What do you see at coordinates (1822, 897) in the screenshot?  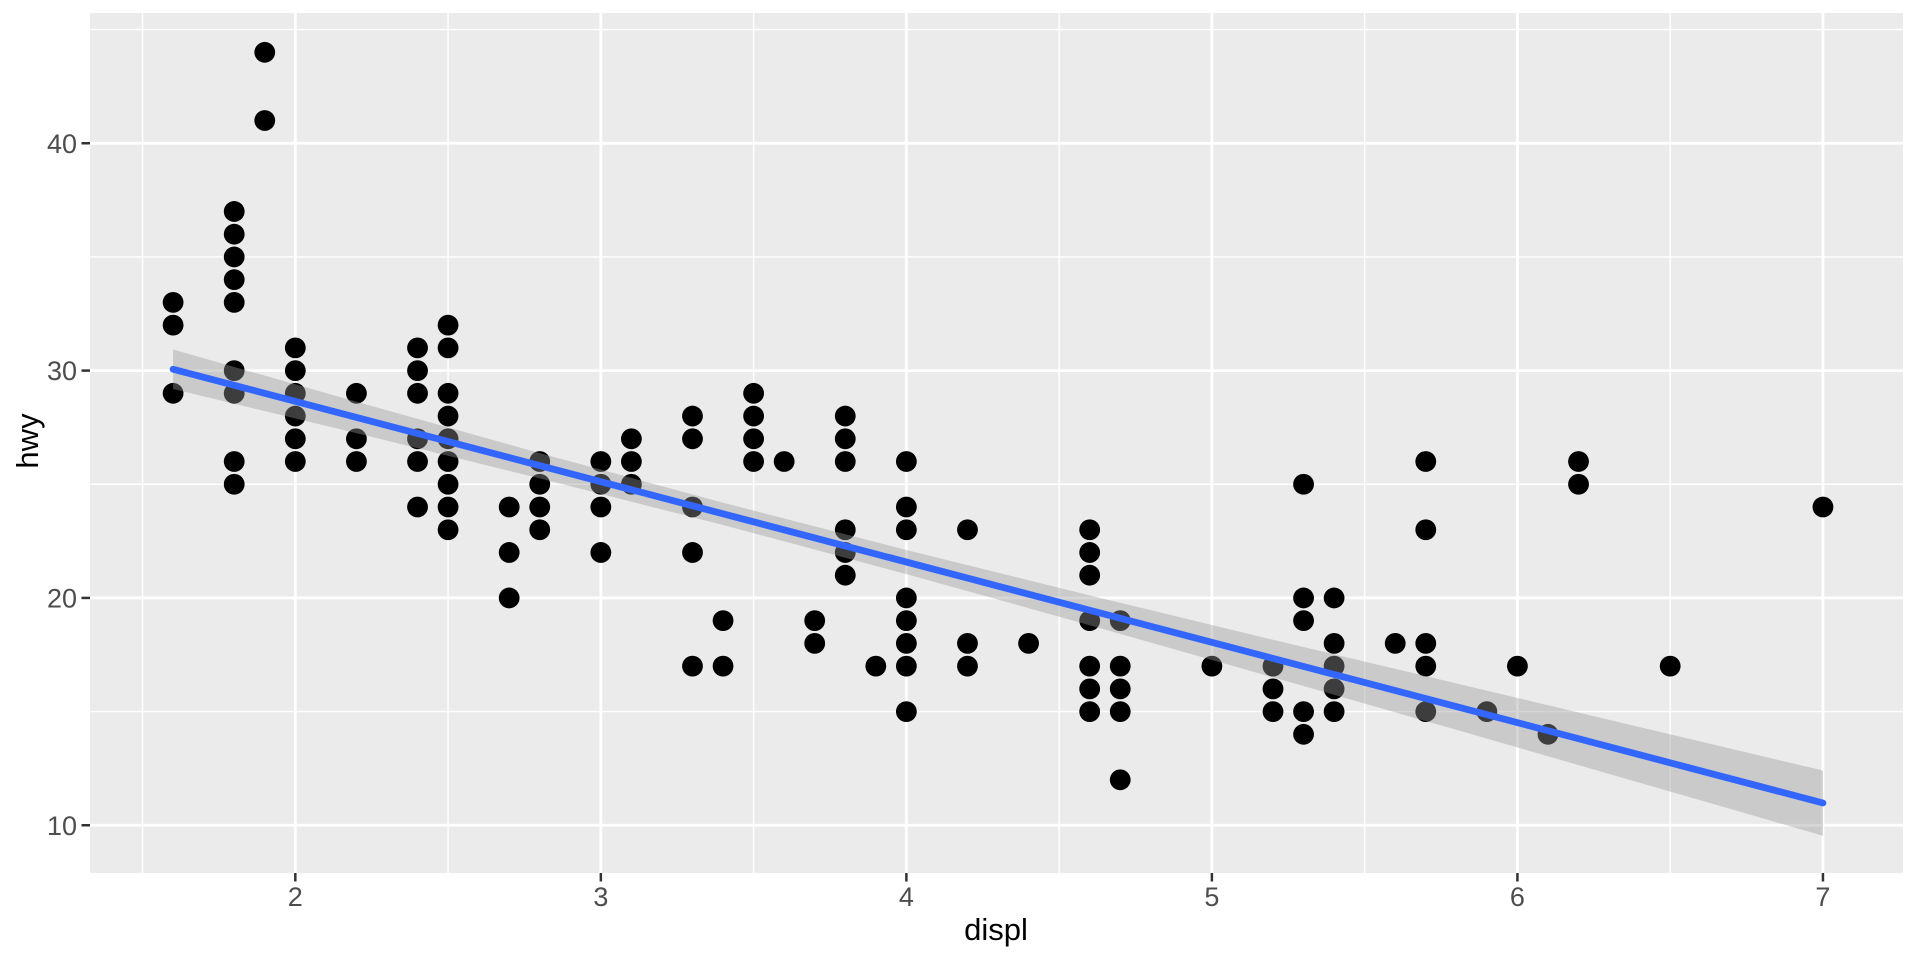 I see `x-tick-label: 7` at bounding box center [1822, 897].